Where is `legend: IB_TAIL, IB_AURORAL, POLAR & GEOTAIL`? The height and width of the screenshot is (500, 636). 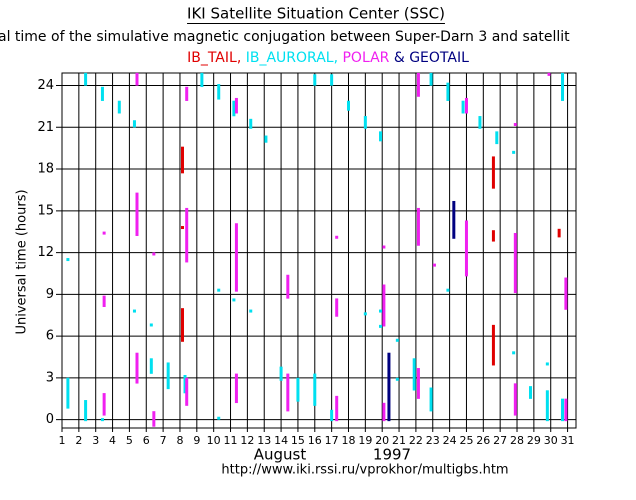 legend: IB_TAIL, IB_AURORAL, POLAR & GEOTAIL is located at coordinates (328, 58).